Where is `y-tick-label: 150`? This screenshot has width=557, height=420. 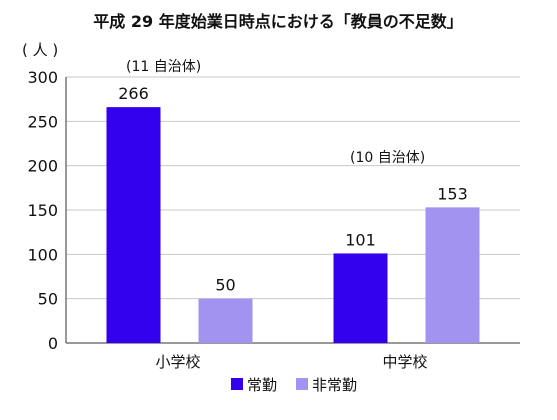 y-tick-label: 150 is located at coordinates (42, 210).